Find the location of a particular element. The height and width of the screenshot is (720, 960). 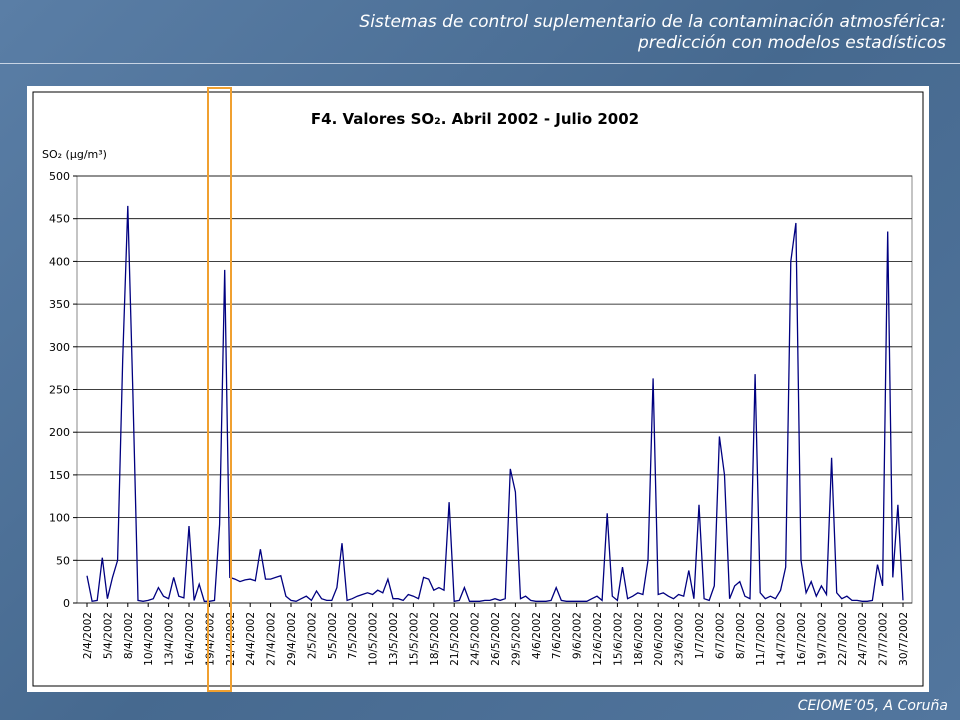

y-tick-label: 350 is located at coordinates (59, 304).